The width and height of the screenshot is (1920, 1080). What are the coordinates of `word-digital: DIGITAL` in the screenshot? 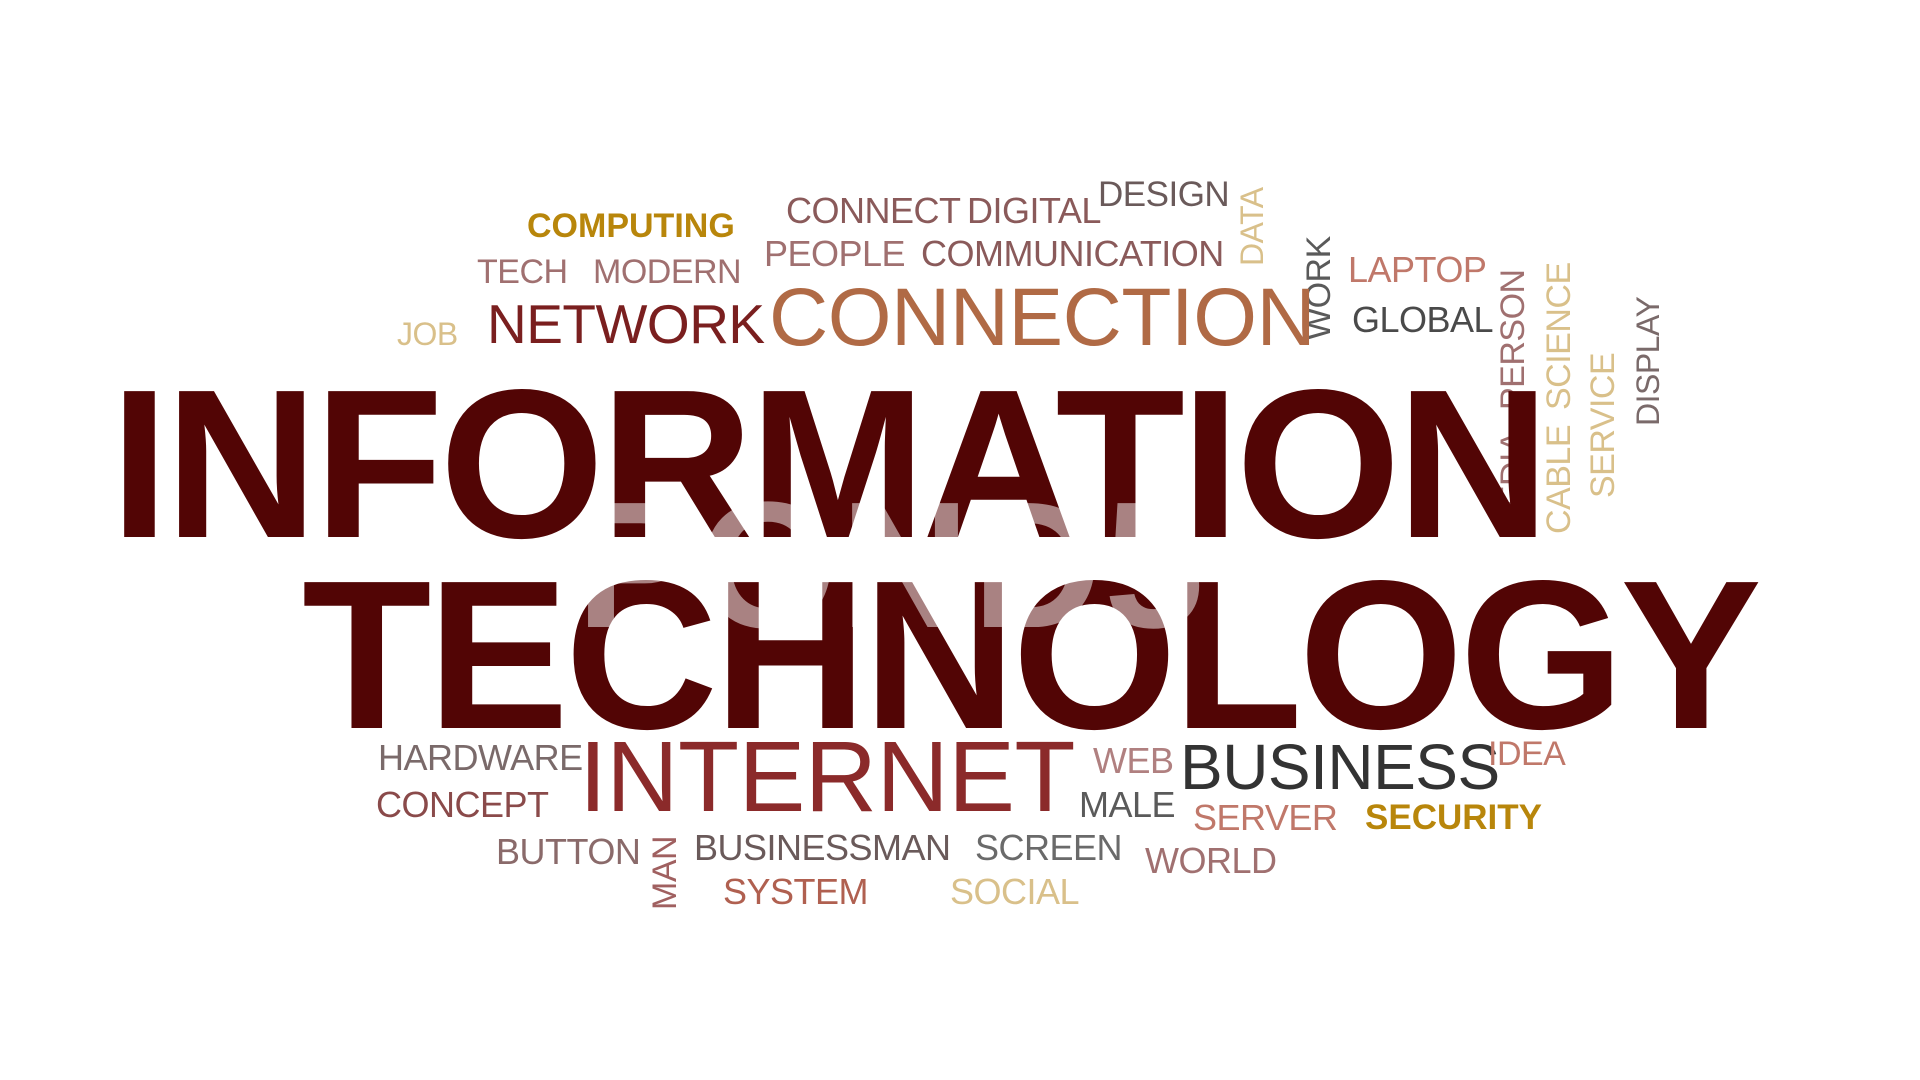 It's located at (1034, 210).